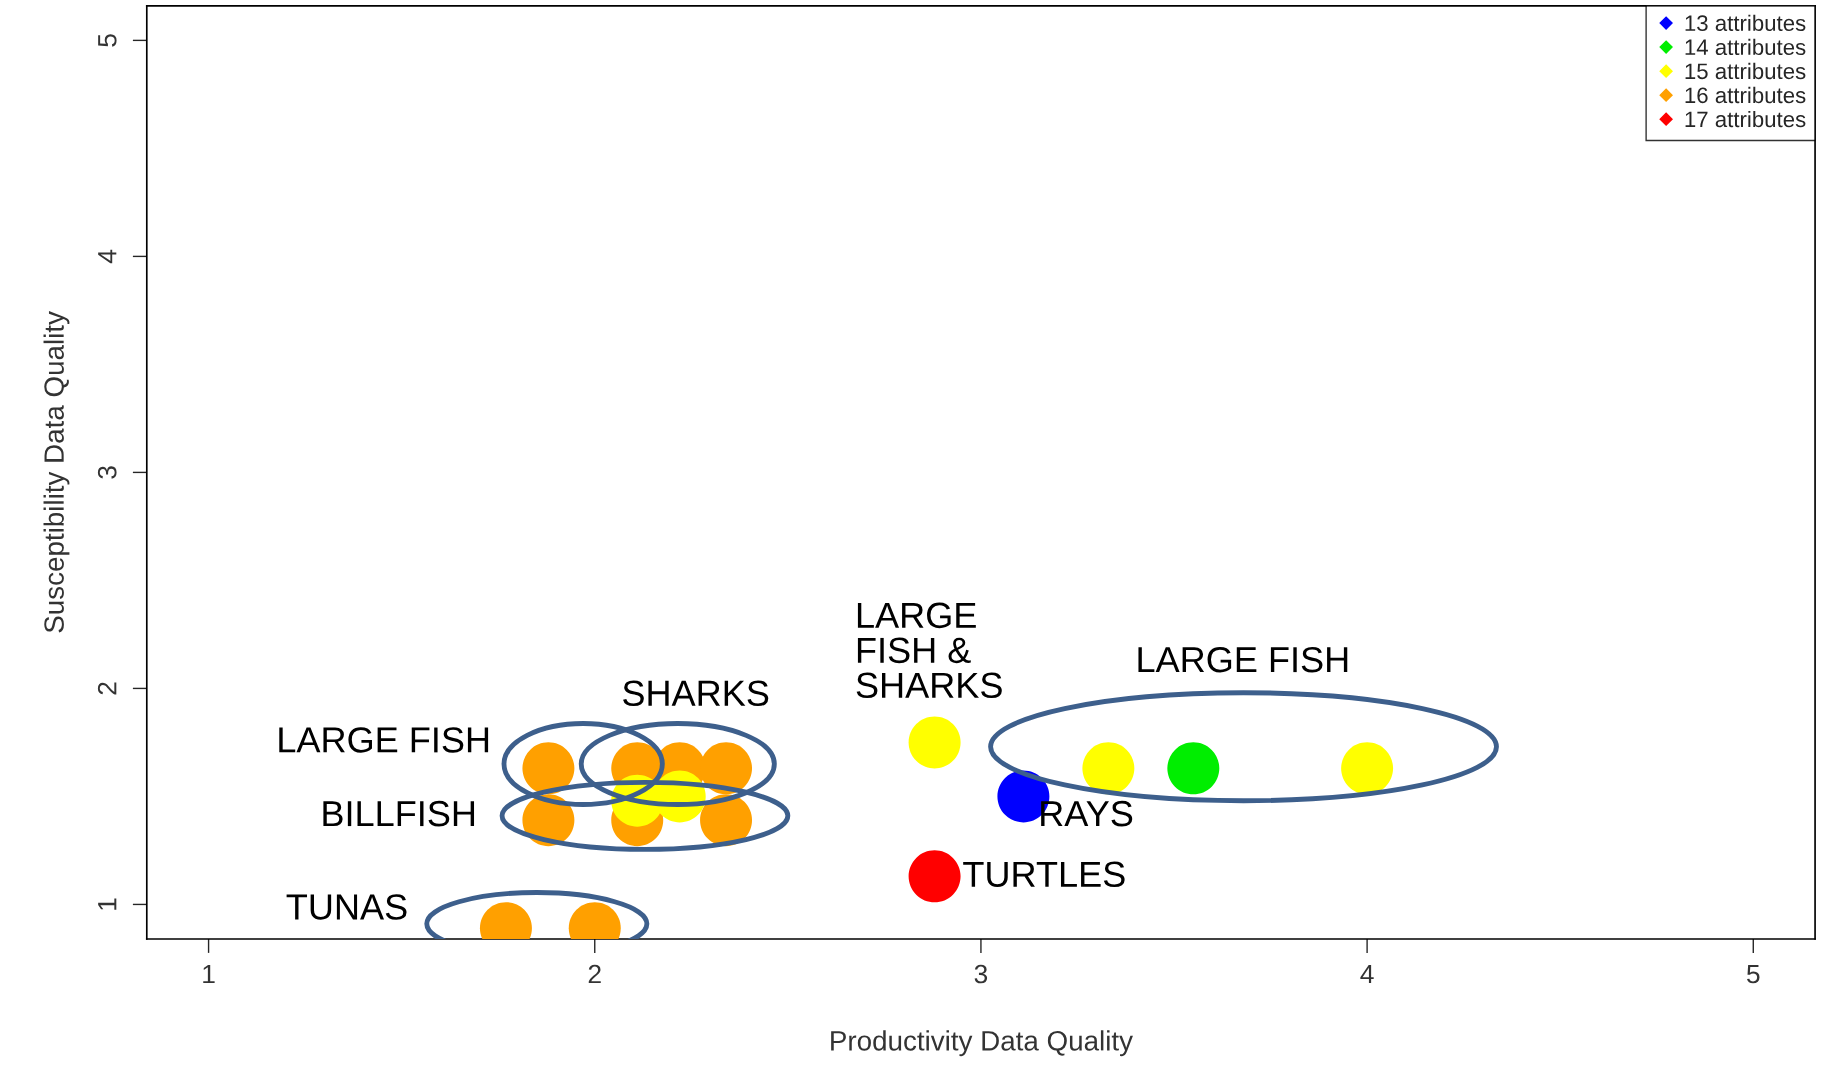  I want to click on legend-label: 13 attributes, so click(1745, 23).